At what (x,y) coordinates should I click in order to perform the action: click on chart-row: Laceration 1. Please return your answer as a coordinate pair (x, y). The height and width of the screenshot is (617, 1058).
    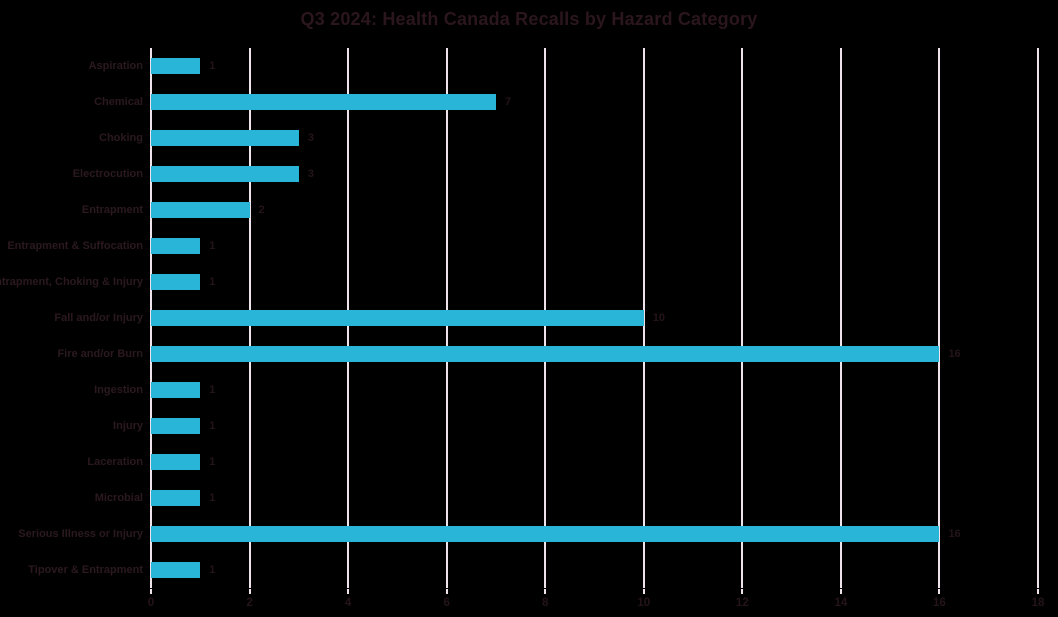
    Looking at the image, I should click on (562, 462).